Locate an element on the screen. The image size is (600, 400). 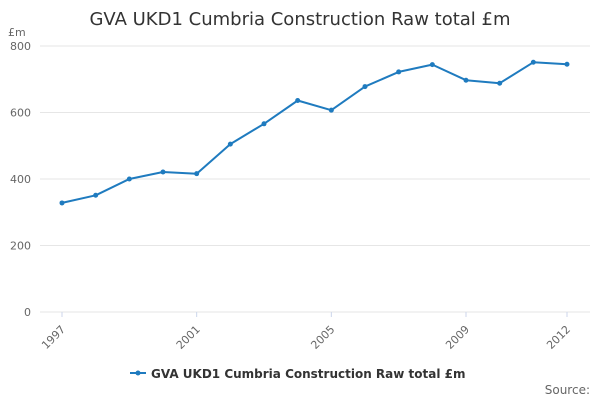
y-axis-tick-labels: 0 200 400 600 800 is located at coordinates (20, 179).